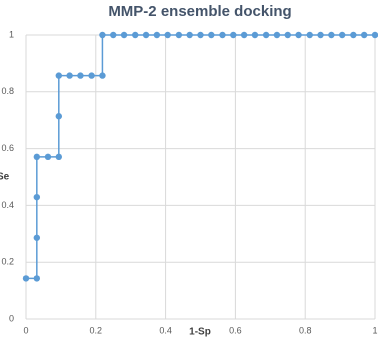  What do you see at coordinates (11, 34) in the screenshot?
I see `y-tick-label: 1` at bounding box center [11, 34].